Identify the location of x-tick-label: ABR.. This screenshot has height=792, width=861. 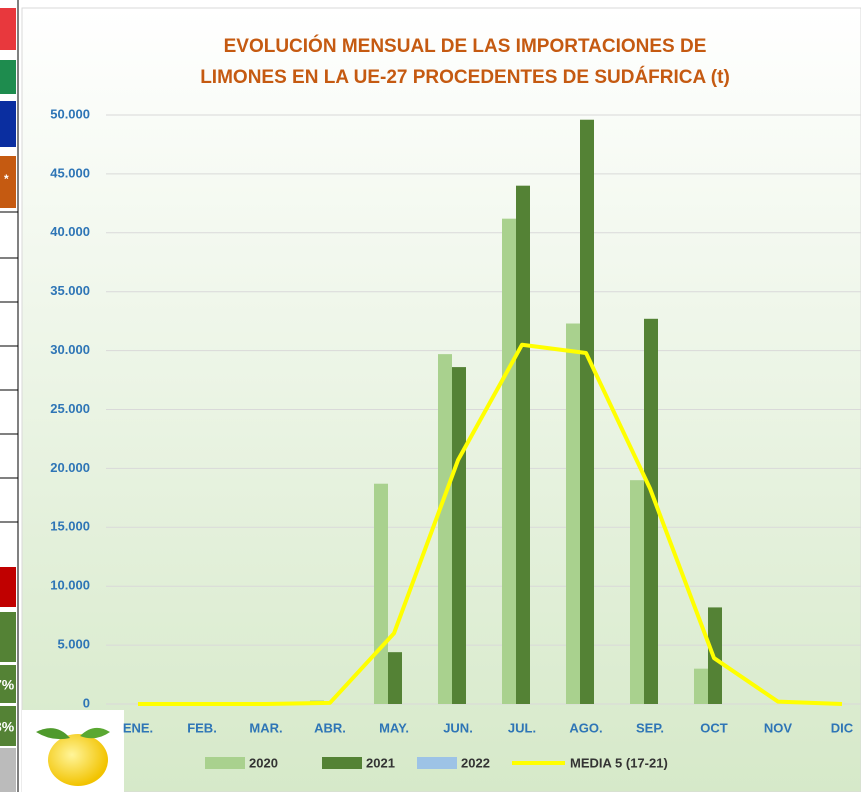
(330, 727).